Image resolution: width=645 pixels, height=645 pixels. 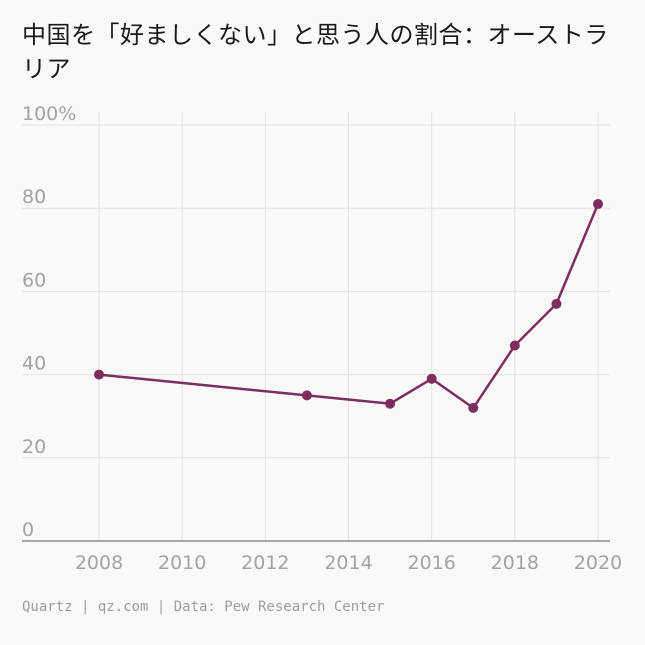 What do you see at coordinates (182, 563) in the screenshot?
I see `x-tick-label: 2010` at bounding box center [182, 563].